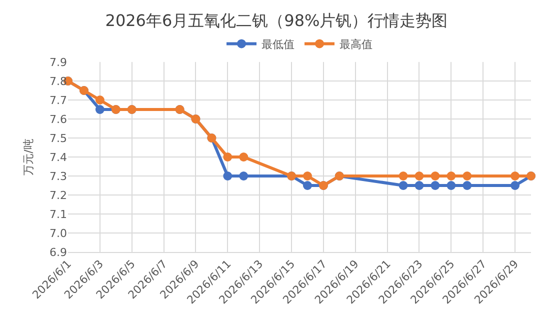  Describe the element at coordinates (58, 214) in the screenshot. I see `y-tick-label: 7.1` at that location.